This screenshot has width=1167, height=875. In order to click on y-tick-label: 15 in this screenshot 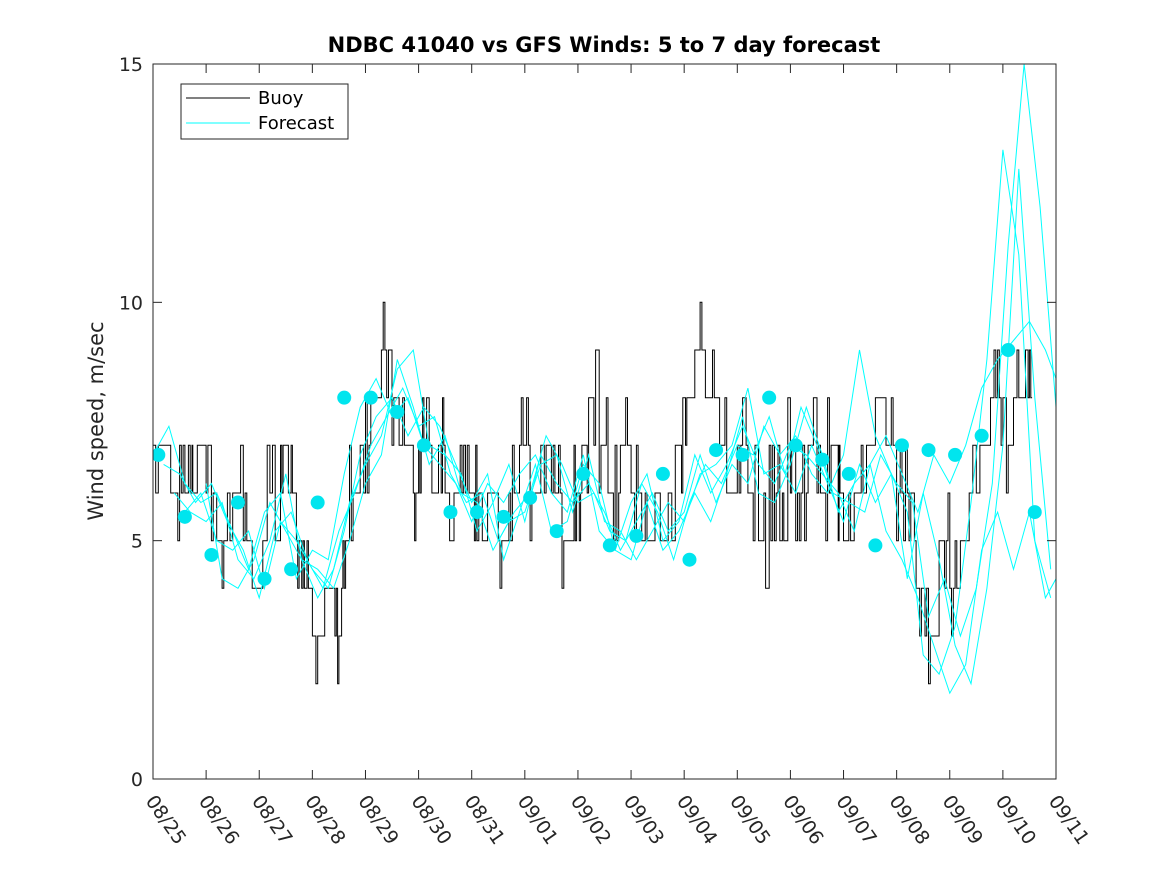, I will do `click(131, 65)`.